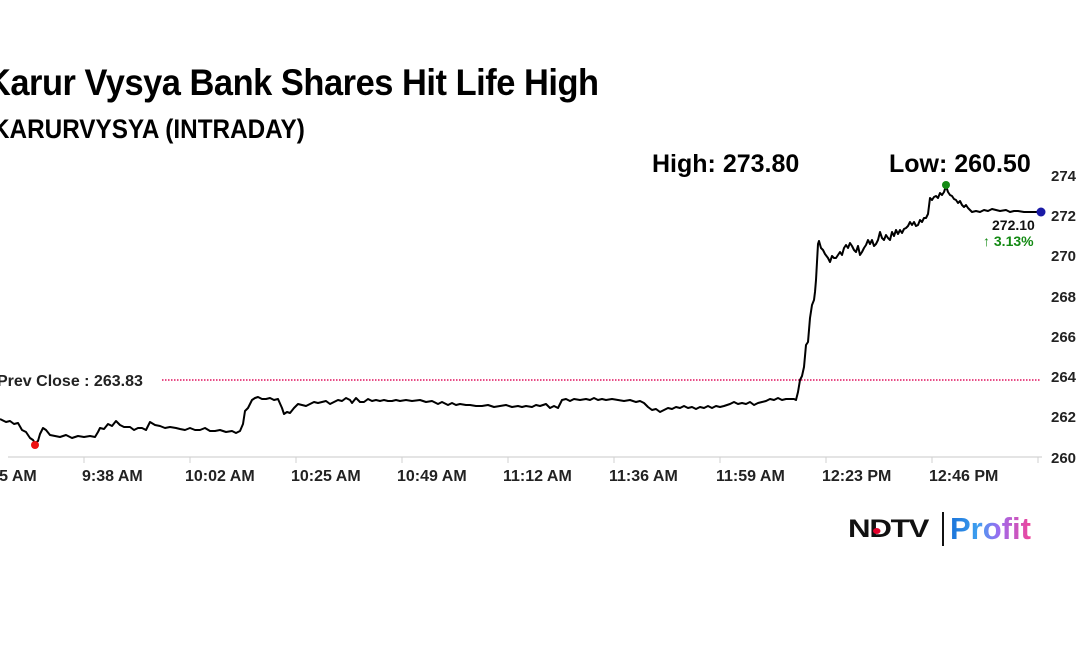 The height and width of the screenshot is (648, 1080). I want to click on day-high-marker, so click(946, 185).